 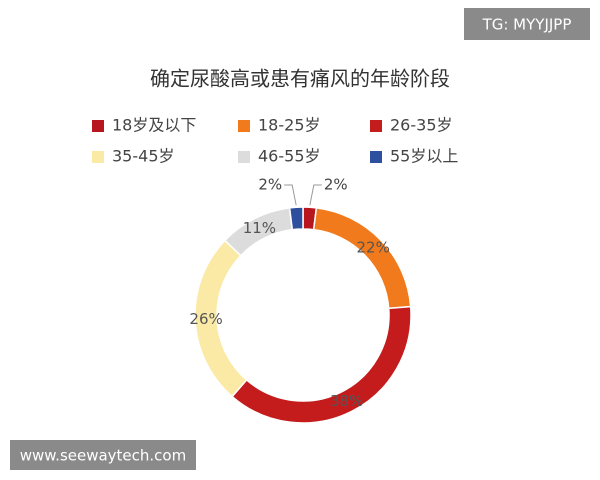 What do you see at coordinates (289, 125) in the screenshot?
I see `legend-label: 18-25岁` at bounding box center [289, 125].